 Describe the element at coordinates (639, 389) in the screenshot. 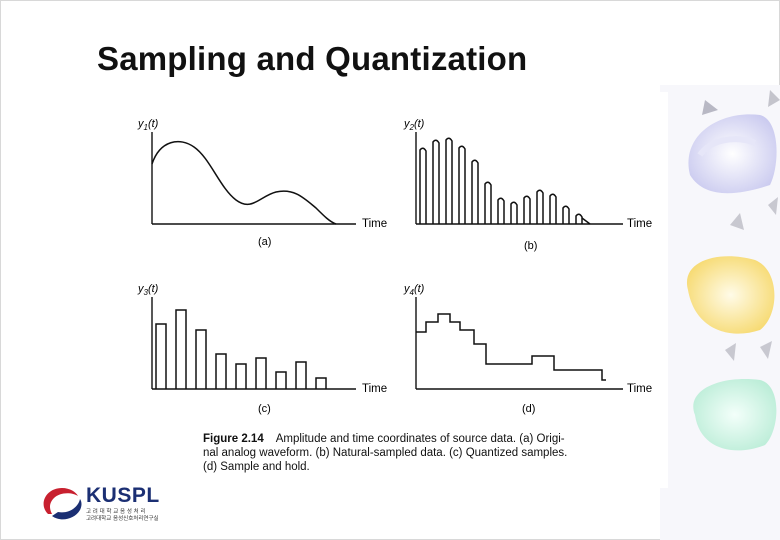

I see `panel-d-xlabel: Time` at that location.